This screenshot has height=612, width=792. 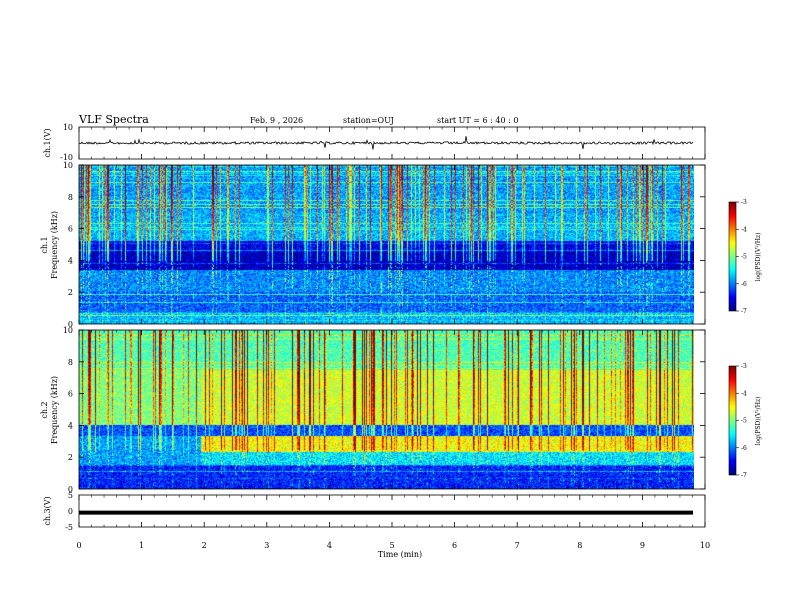 What do you see at coordinates (70, 495) in the screenshot?
I see `ch3-ytick-top: 5` at bounding box center [70, 495].